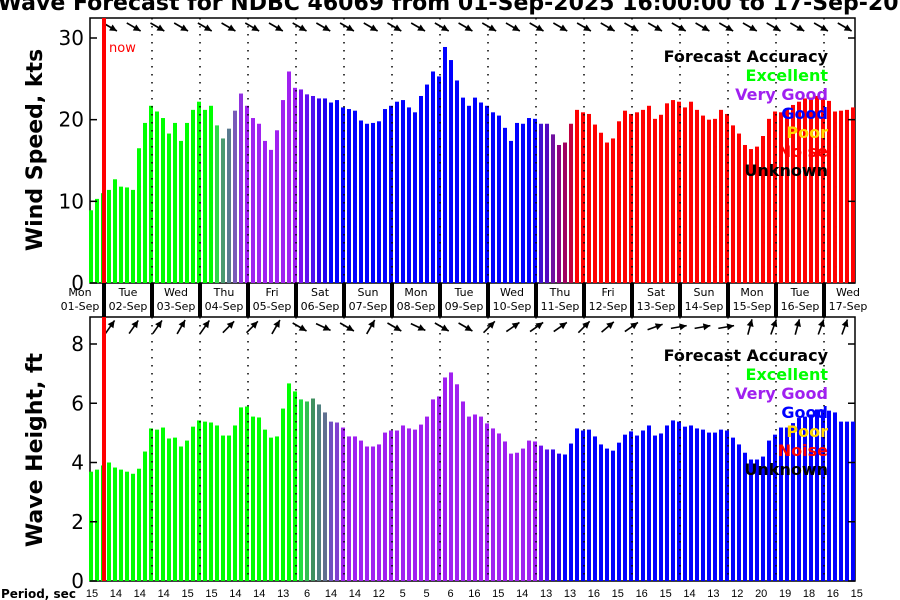 This screenshot has height=600, width=900. I want to click on day-date-label: 05-Sep, so click(272, 306).